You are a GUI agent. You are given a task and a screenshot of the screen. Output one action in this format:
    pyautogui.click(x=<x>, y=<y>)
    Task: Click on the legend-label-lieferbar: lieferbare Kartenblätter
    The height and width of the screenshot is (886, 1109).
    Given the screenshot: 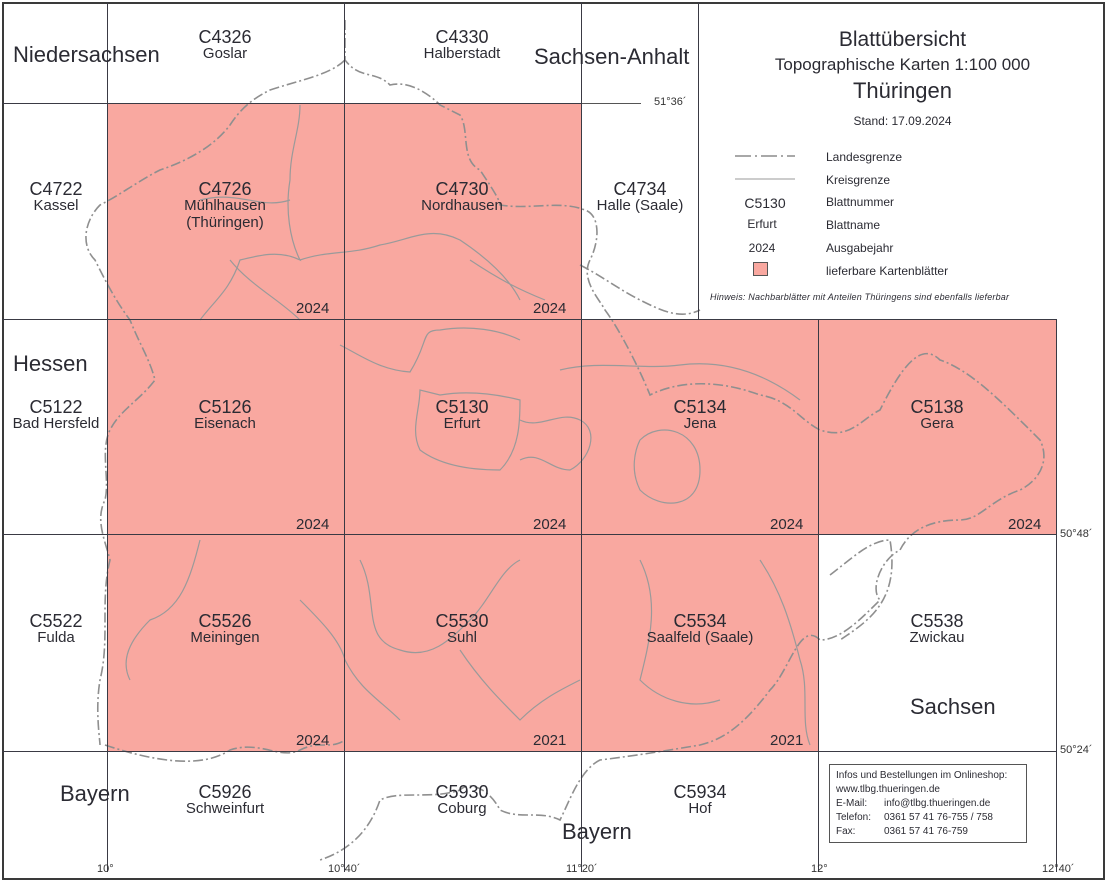 What is the action you would take?
    pyautogui.click(x=887, y=271)
    